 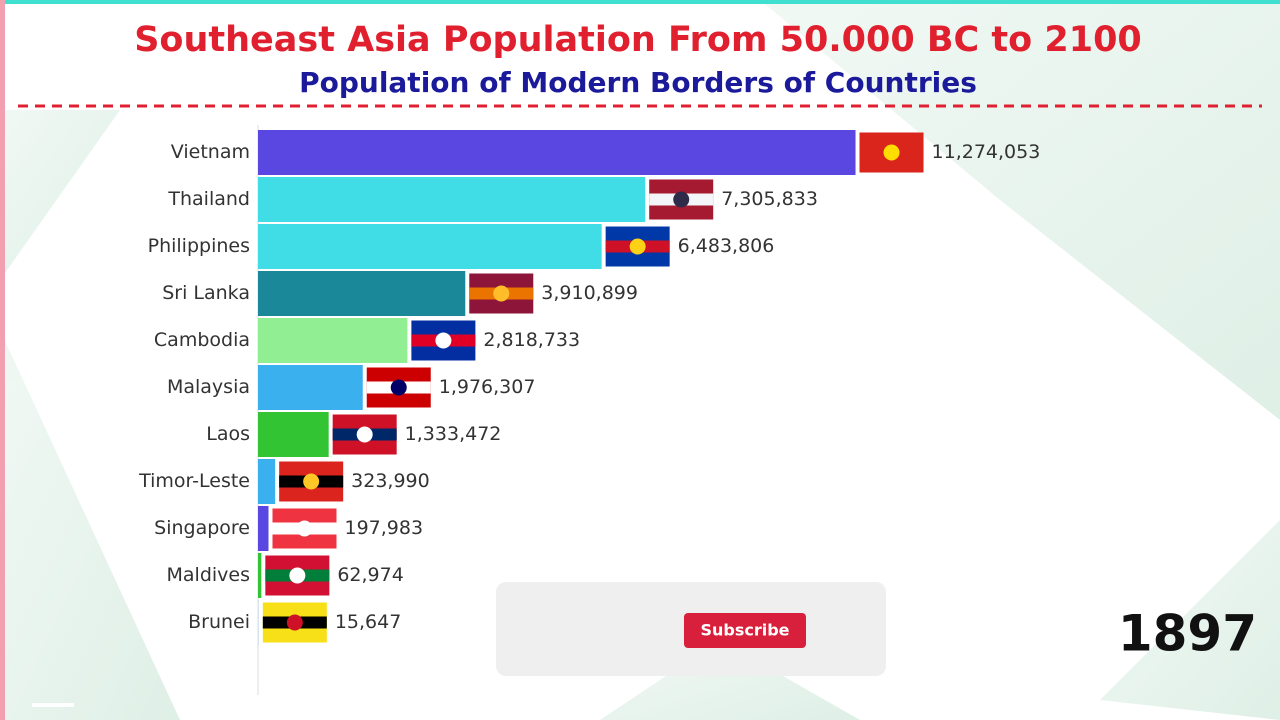 What do you see at coordinates (531, 340) in the screenshot?
I see `value-label: 2,818,733` at bounding box center [531, 340].